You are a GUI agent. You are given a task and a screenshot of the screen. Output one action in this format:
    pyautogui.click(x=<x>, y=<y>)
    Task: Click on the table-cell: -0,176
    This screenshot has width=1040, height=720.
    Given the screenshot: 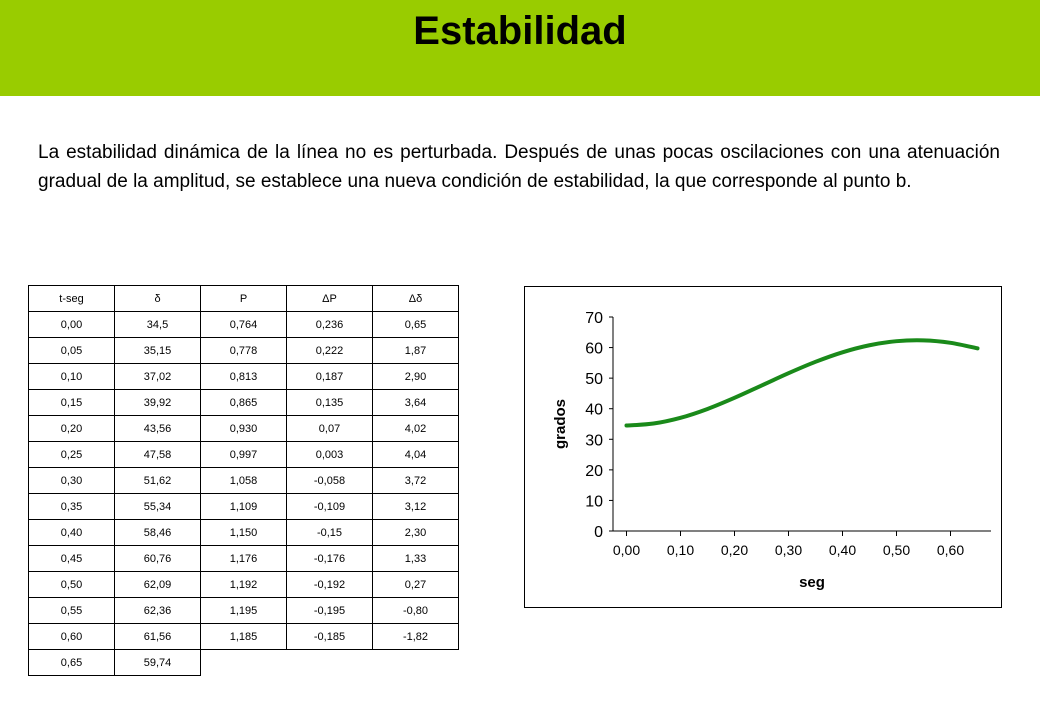 What is the action you would take?
    pyautogui.click(x=329, y=558)
    